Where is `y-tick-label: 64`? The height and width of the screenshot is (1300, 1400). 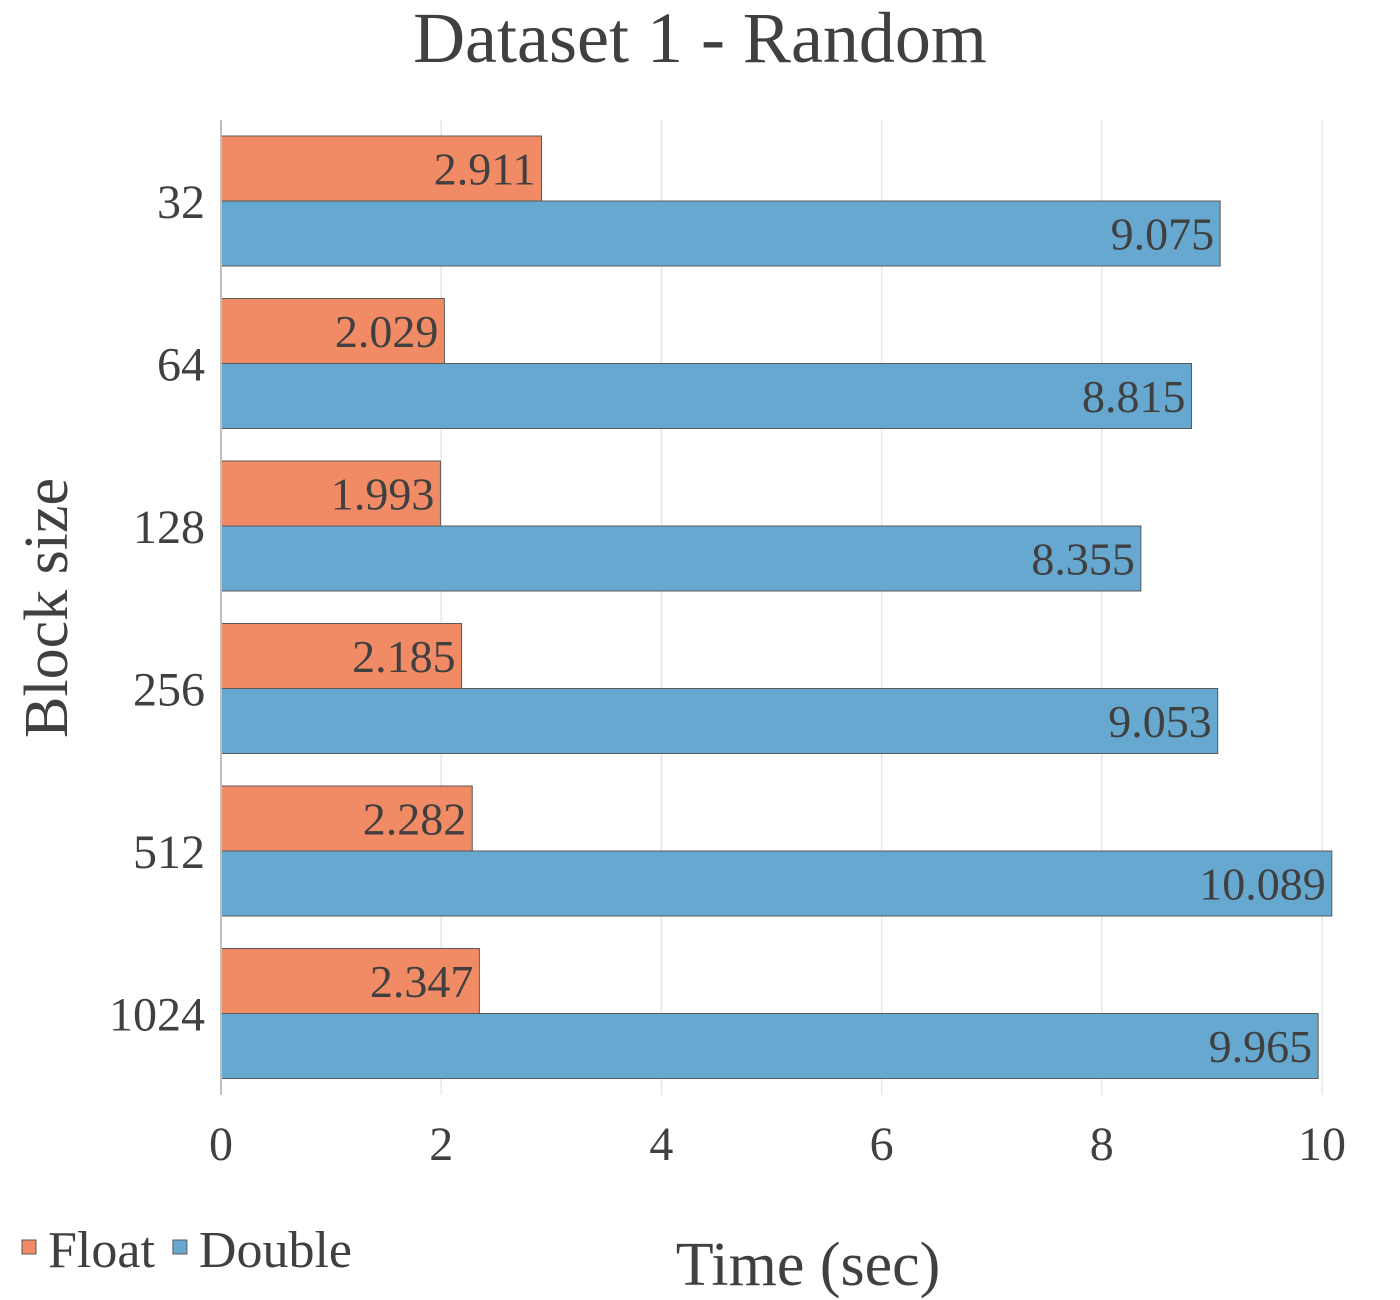 y-tick-label: 64 is located at coordinates (181, 365).